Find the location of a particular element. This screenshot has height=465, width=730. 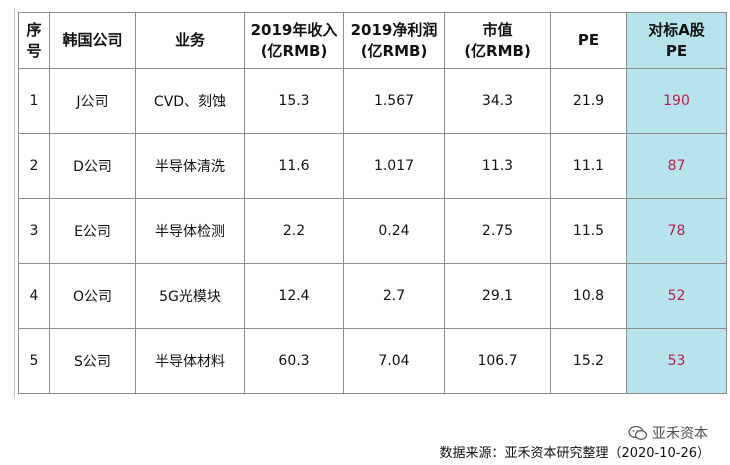

table-row: 5 S公司 半导体材料 60.3 7.04 106.7 15.2 53 is located at coordinates (372, 361).